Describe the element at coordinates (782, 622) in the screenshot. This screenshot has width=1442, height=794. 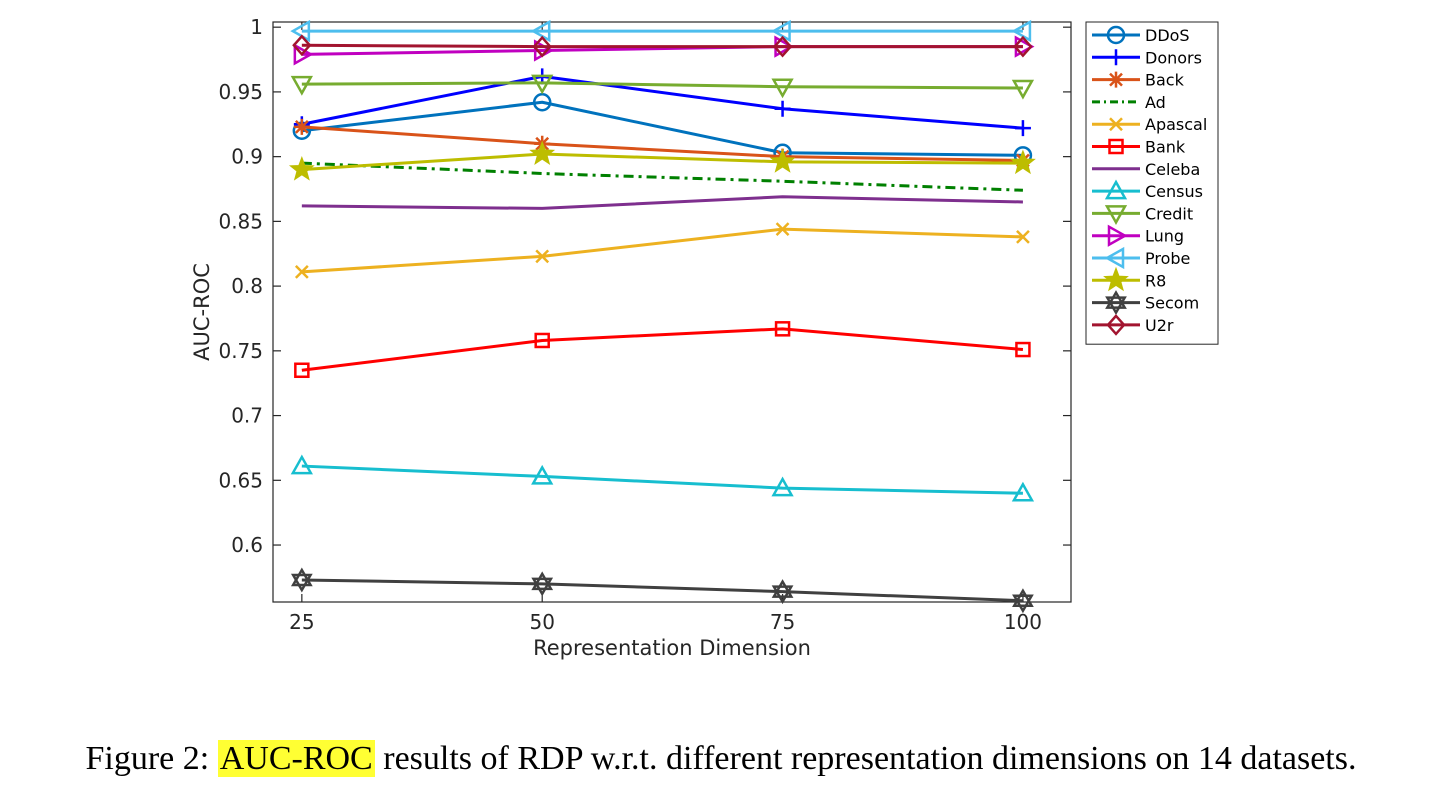
I see `x-tick-label: 75` at that location.